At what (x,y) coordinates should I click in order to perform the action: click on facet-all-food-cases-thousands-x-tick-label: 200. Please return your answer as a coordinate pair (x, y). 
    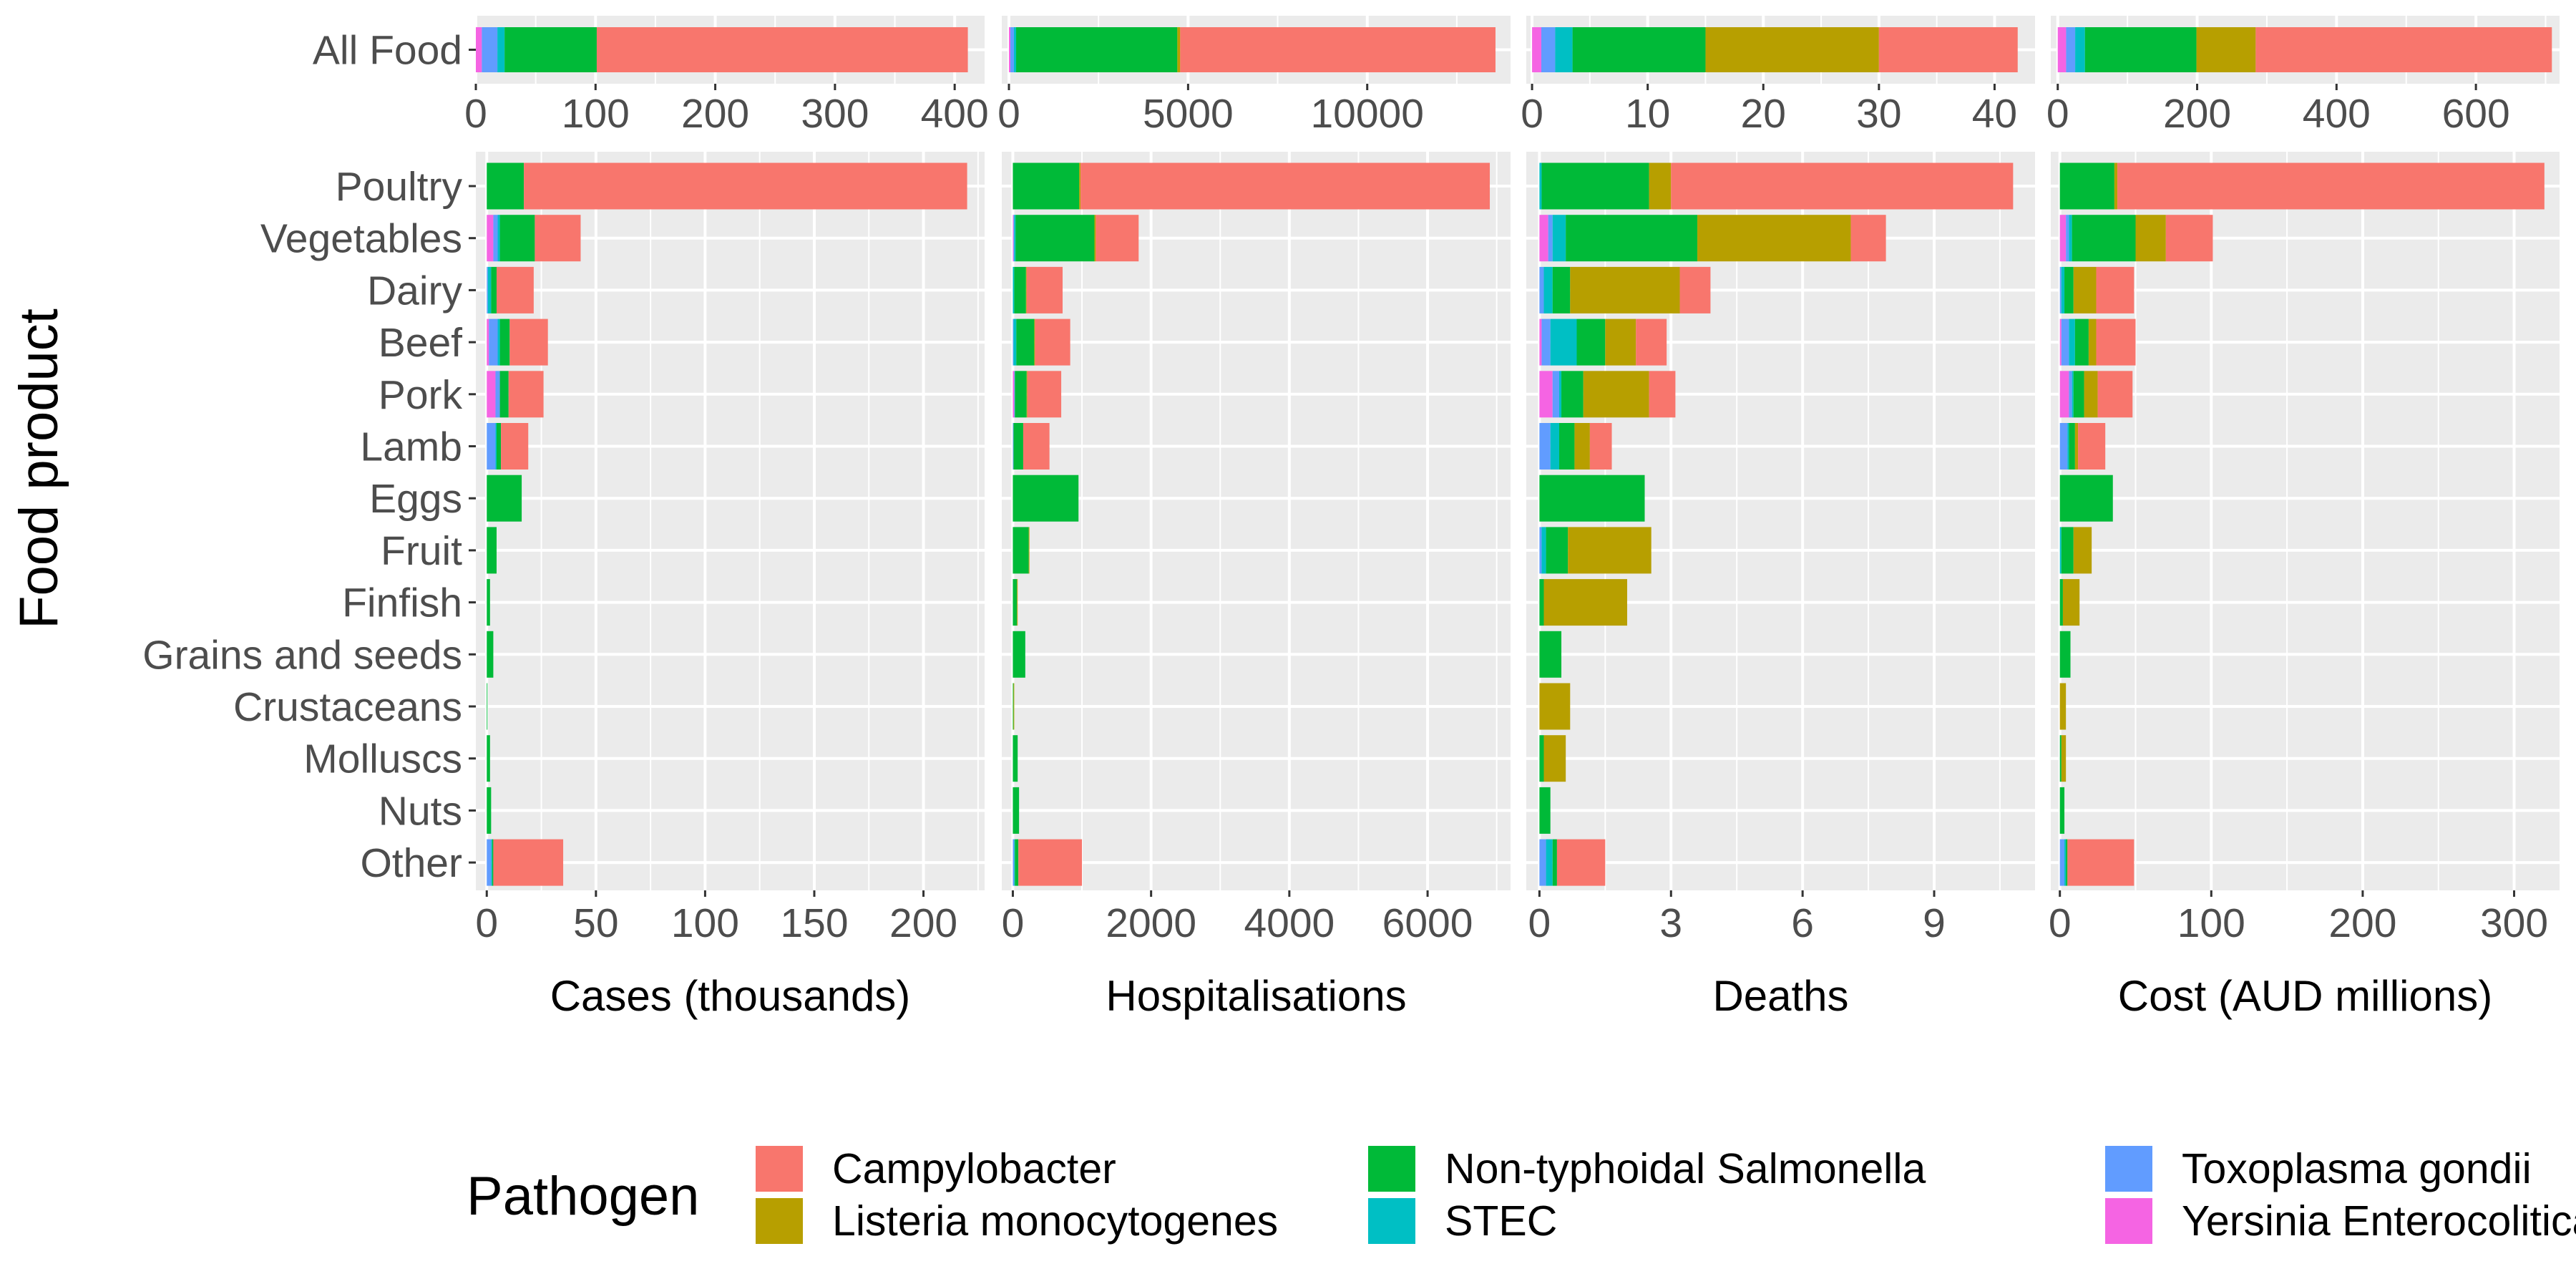
    Looking at the image, I should click on (715, 114).